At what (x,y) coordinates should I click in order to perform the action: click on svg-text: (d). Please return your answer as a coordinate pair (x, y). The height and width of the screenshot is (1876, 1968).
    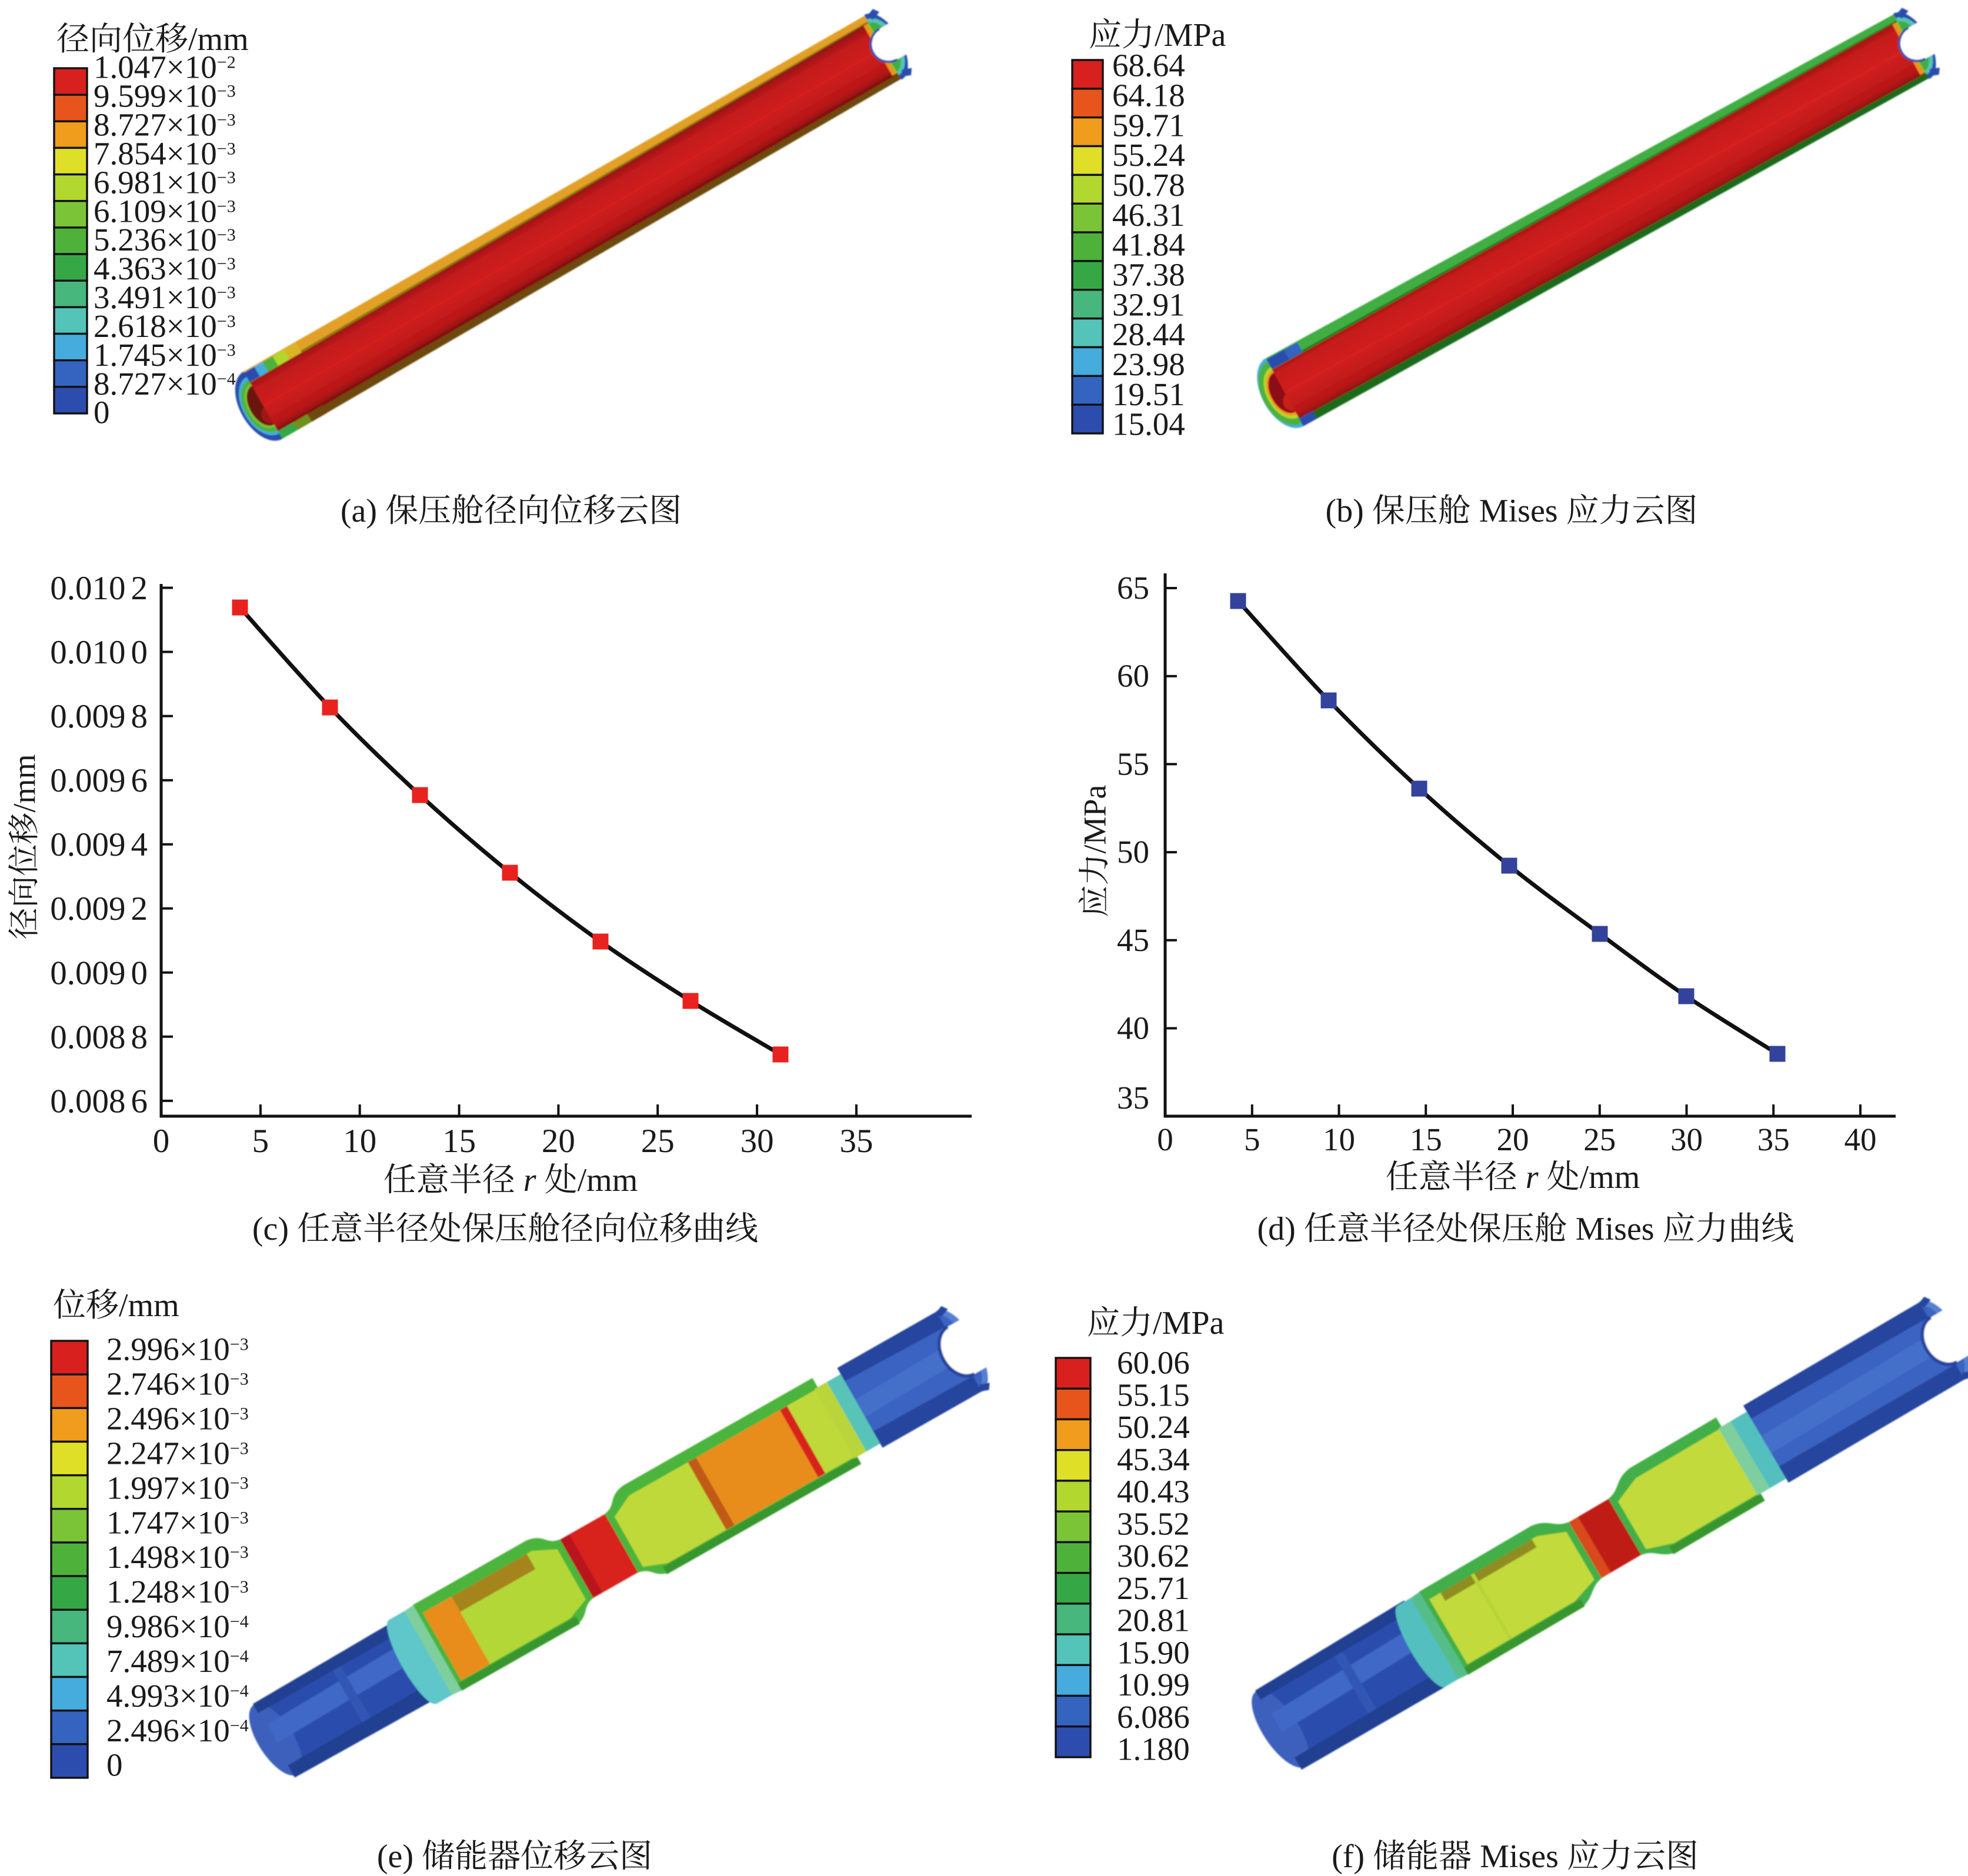
    Looking at the image, I should click on (1280, 1229).